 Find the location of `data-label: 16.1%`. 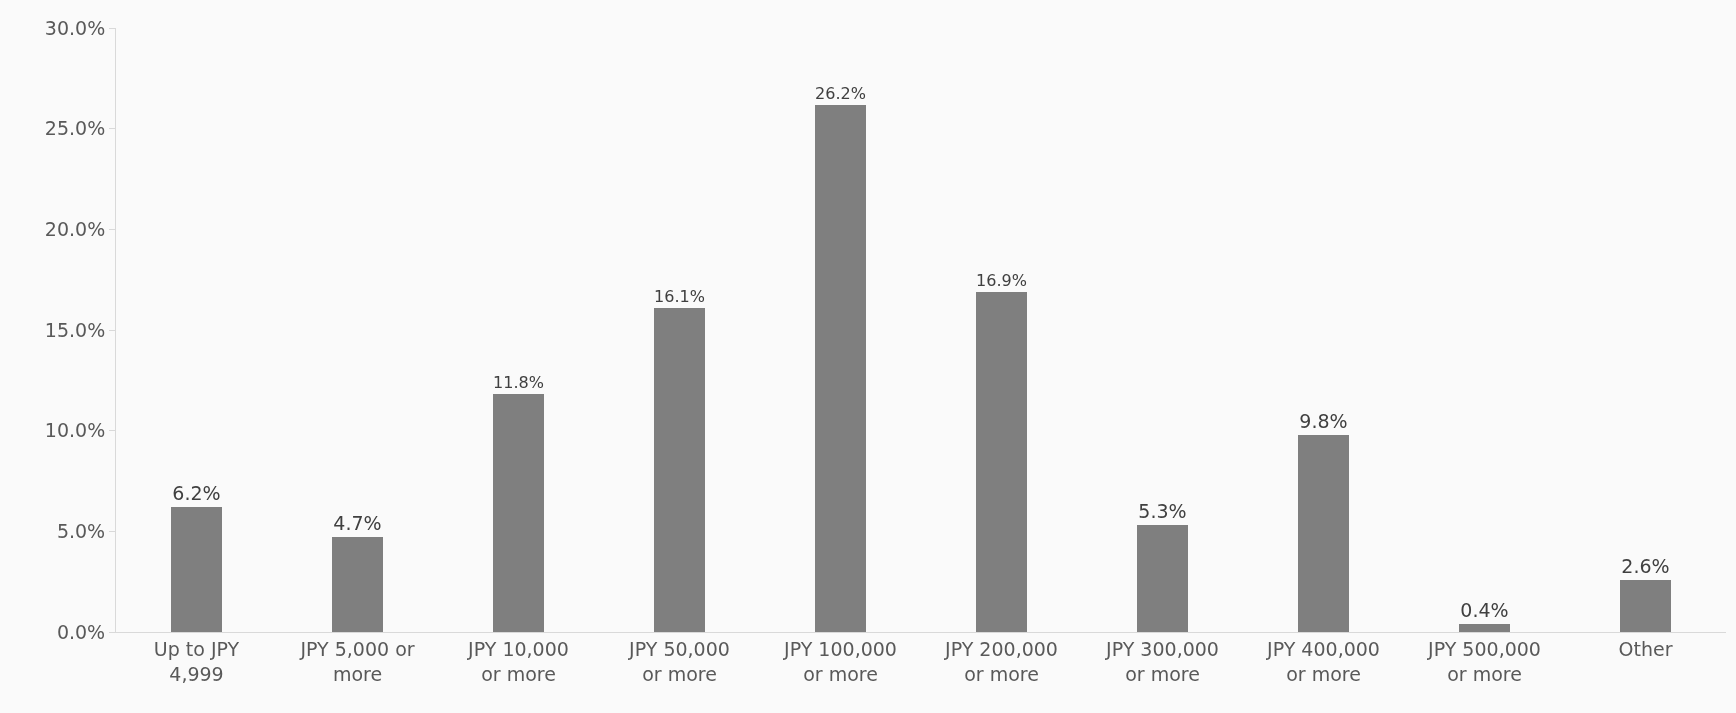

data-label: 16.1% is located at coordinates (679, 296).